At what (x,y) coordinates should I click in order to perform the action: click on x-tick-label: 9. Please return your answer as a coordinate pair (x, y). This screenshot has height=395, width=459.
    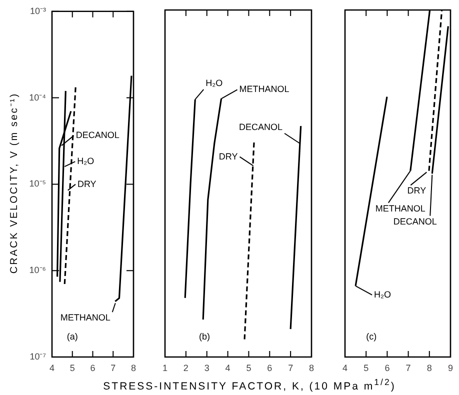
    Looking at the image, I should click on (451, 367).